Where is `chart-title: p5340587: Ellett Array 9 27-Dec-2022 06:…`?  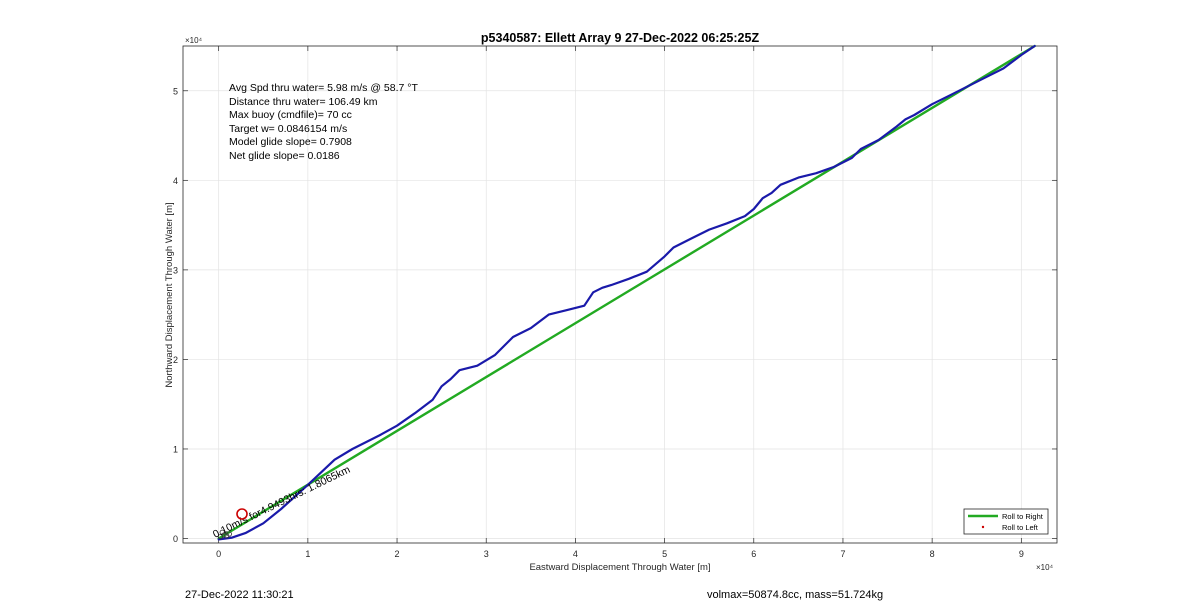
chart-title: p5340587: Ellett Array 9 27-Dec-2022 06:… is located at coordinates (620, 38).